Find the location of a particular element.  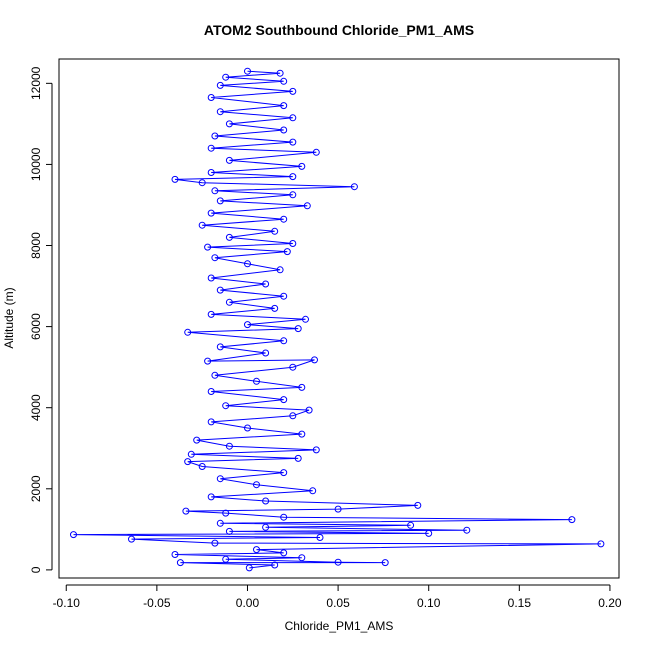

y-tick-label: 8000 is located at coordinates (36, 245).